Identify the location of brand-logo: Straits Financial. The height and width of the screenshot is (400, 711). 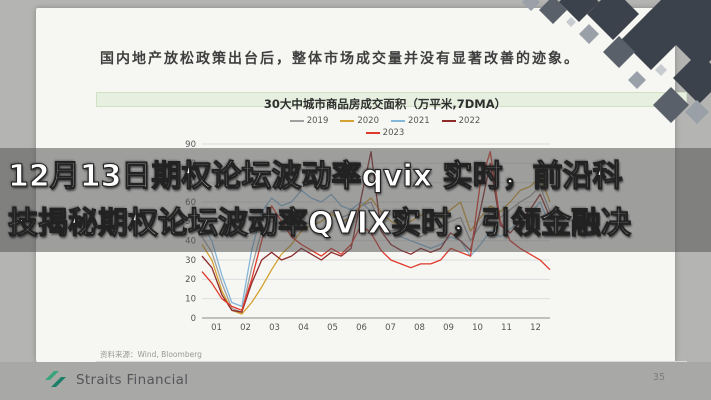
(116, 380).